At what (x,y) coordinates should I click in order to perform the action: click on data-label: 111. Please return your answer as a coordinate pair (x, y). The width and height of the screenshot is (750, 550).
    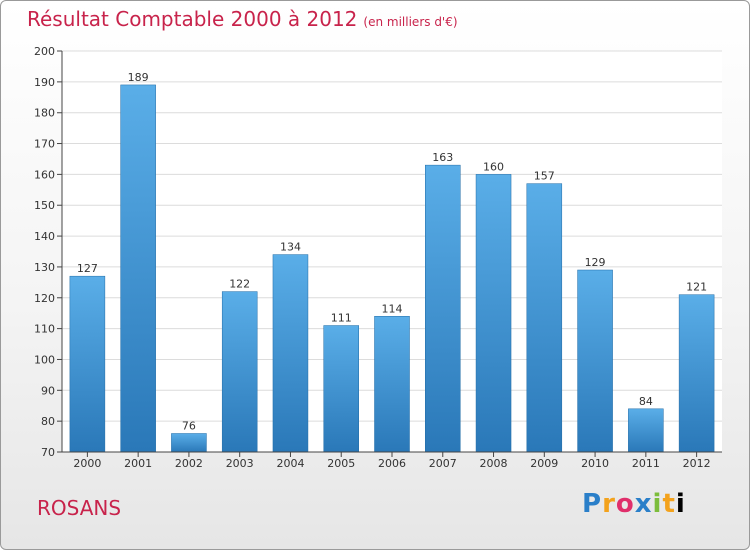
    Looking at the image, I should click on (341, 318).